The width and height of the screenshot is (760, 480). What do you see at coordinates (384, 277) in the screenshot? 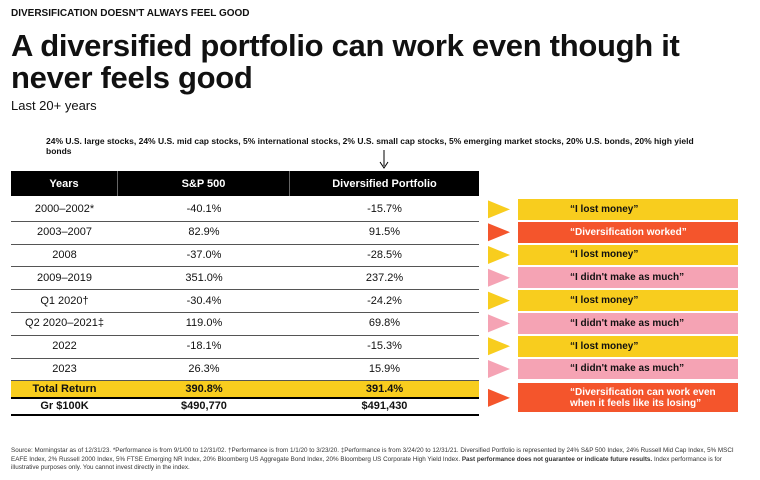
I see `table-cell: 237.2%` at bounding box center [384, 277].